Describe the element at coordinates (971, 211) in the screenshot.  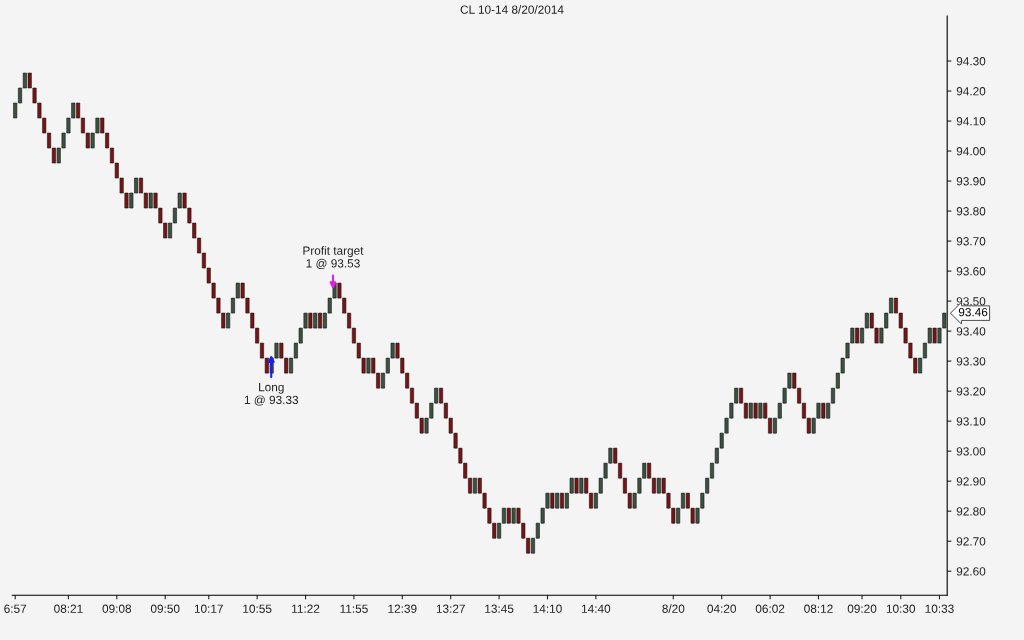
I see `y-tick-label: 93.80` at that location.